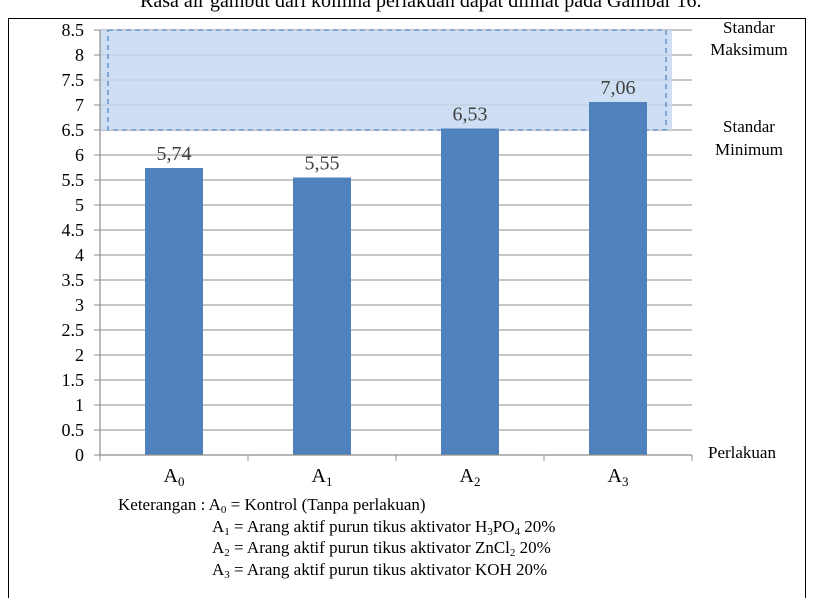 This screenshot has height=598, width=814. I want to click on value-label-a3: 7,06, so click(618, 88).